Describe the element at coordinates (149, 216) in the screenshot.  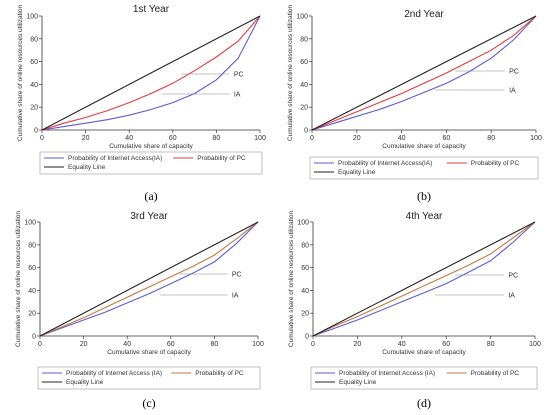
I see `panel-title: 3rd Year` at that location.